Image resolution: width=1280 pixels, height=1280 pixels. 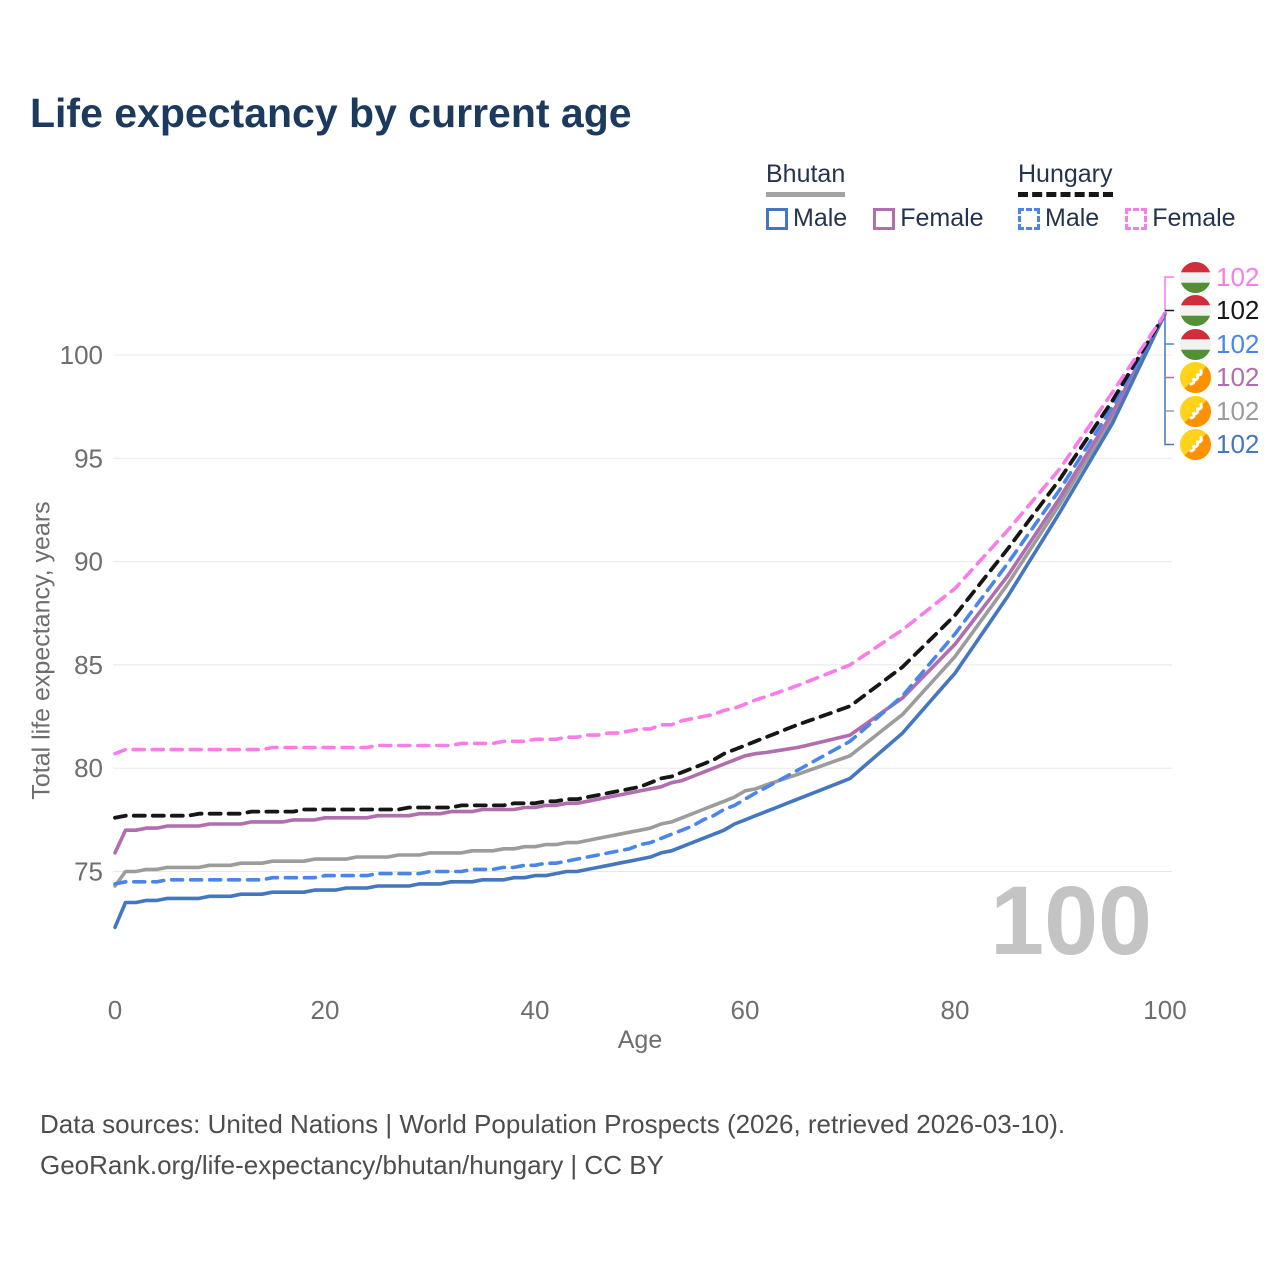 I want to click on end-value-hungary-male: 102, so click(x=1238, y=343).